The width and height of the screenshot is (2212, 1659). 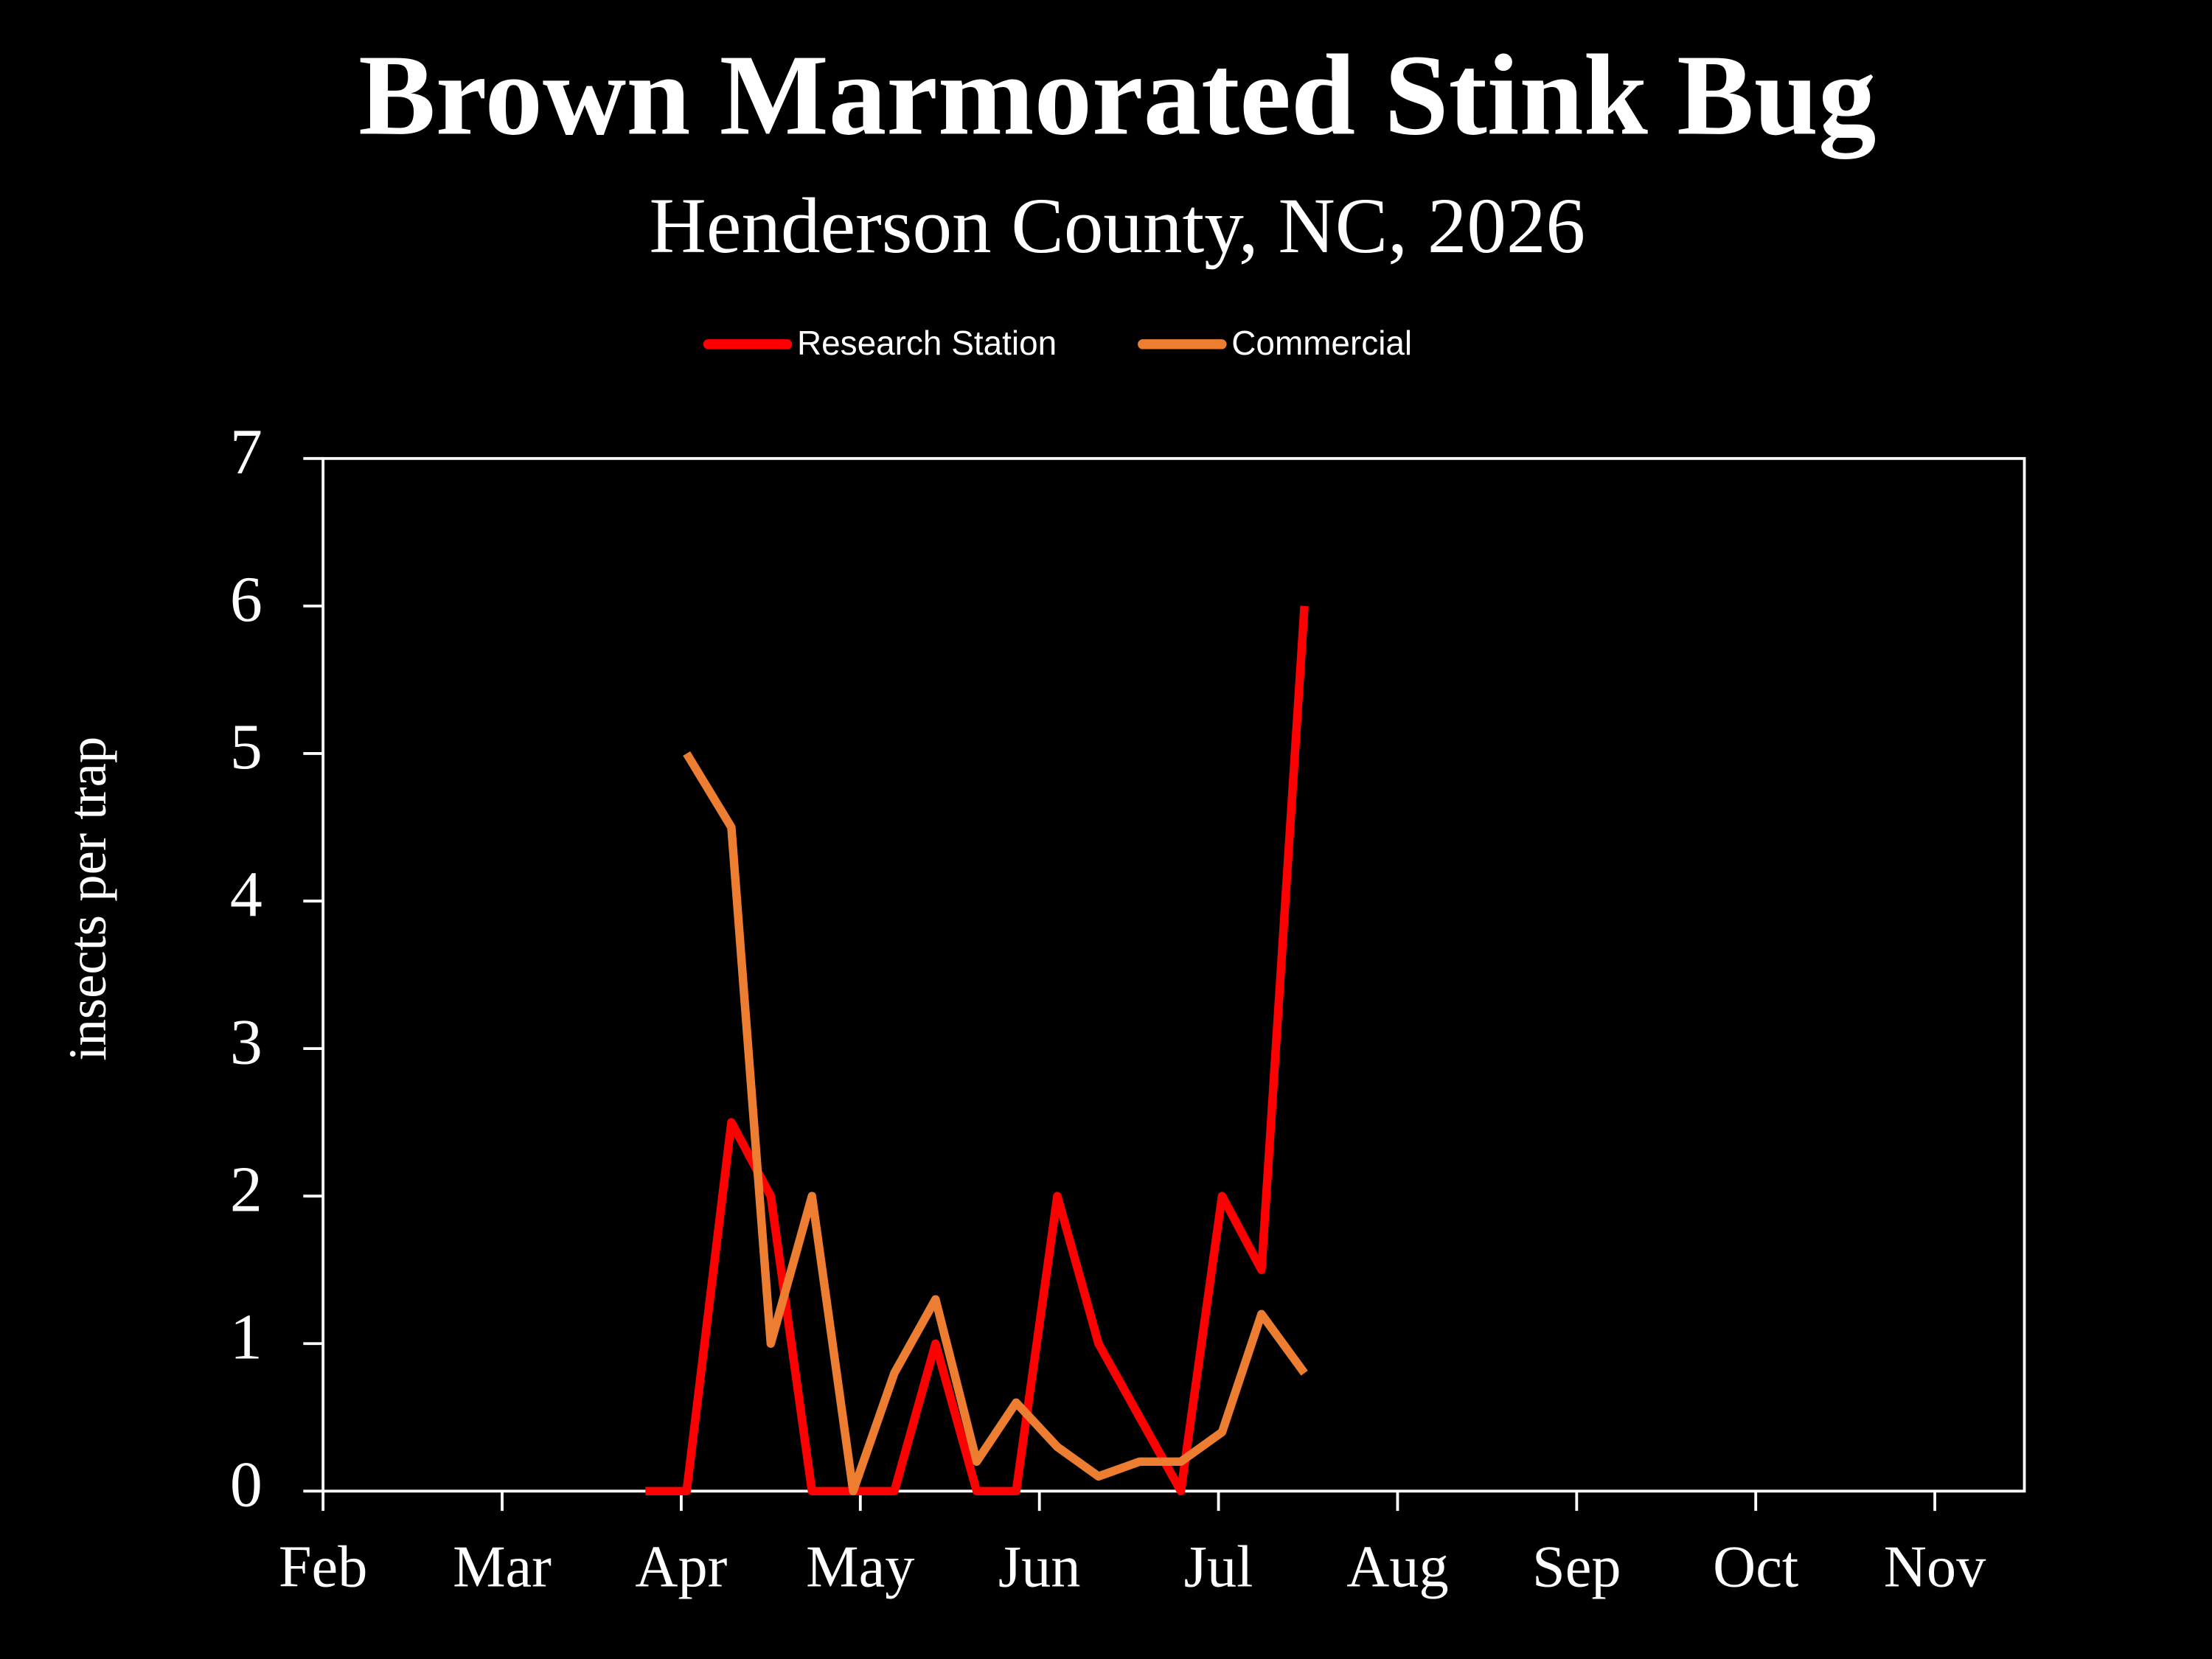 I want to click on chart-subtitle: Henderson County, NC, 2026, so click(x=1118, y=226).